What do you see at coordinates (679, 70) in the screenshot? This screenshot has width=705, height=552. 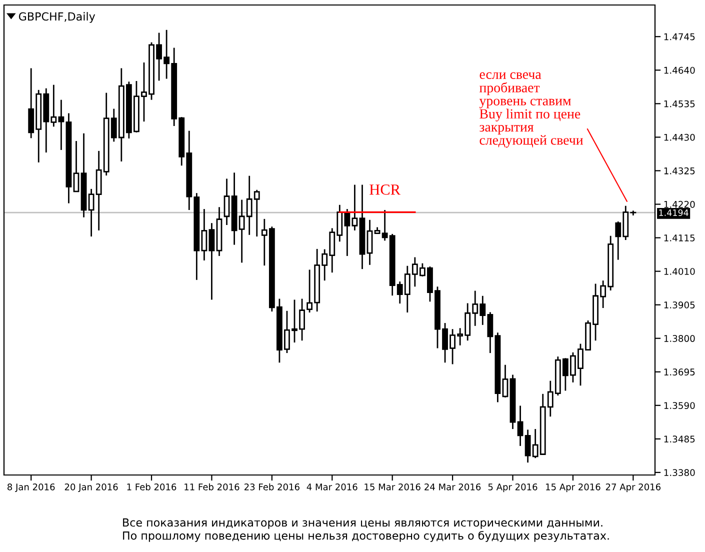 I see `y-tick-label: 1.4640` at bounding box center [679, 70].